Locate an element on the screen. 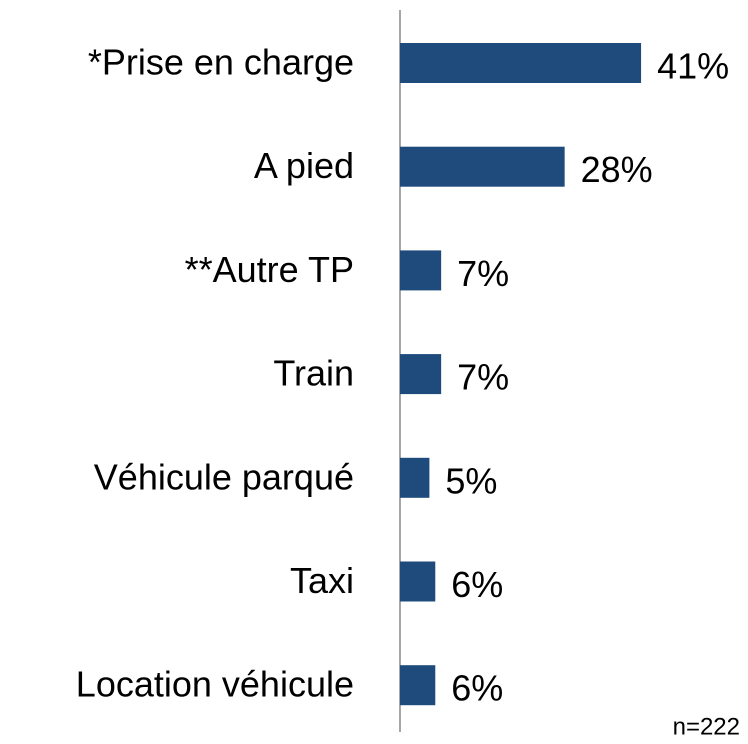 Image resolution: width=748 pixels, height=744 pixels. category-label: *Prise en charge is located at coordinates (221, 62).